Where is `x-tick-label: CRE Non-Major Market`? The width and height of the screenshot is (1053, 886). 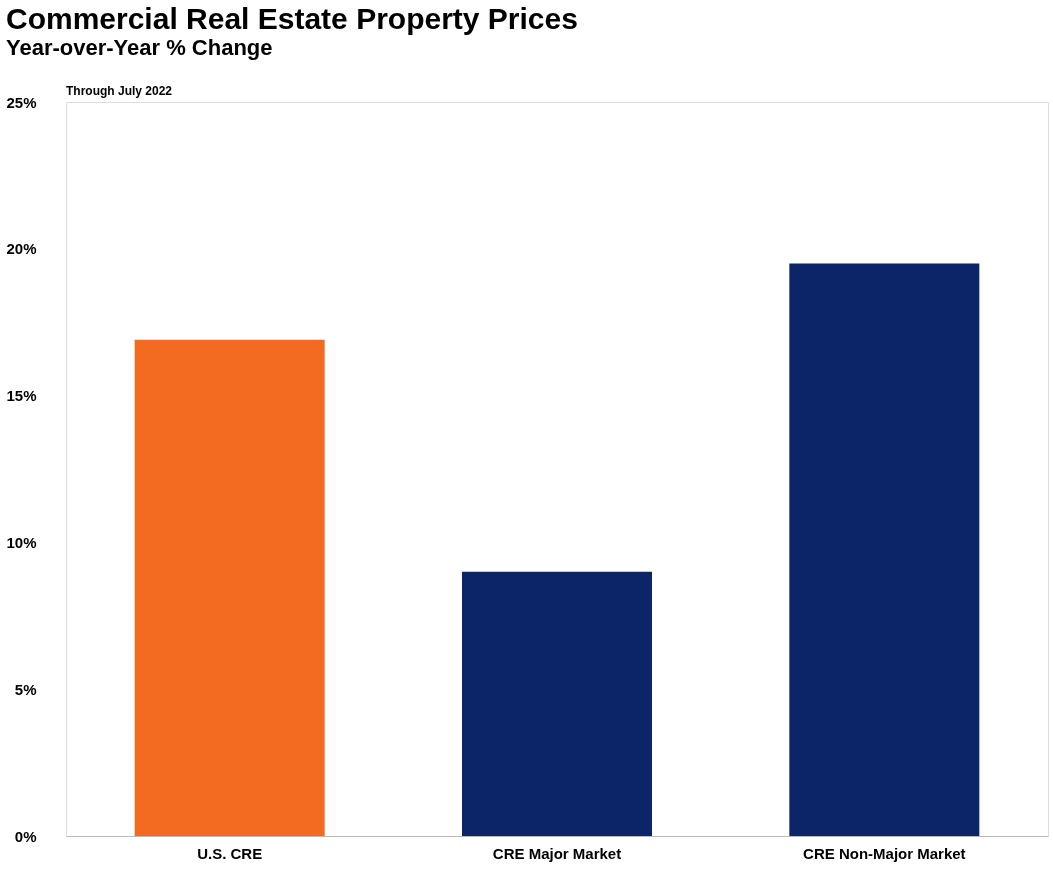 x-tick-label: CRE Non-Major Market is located at coordinates (884, 853).